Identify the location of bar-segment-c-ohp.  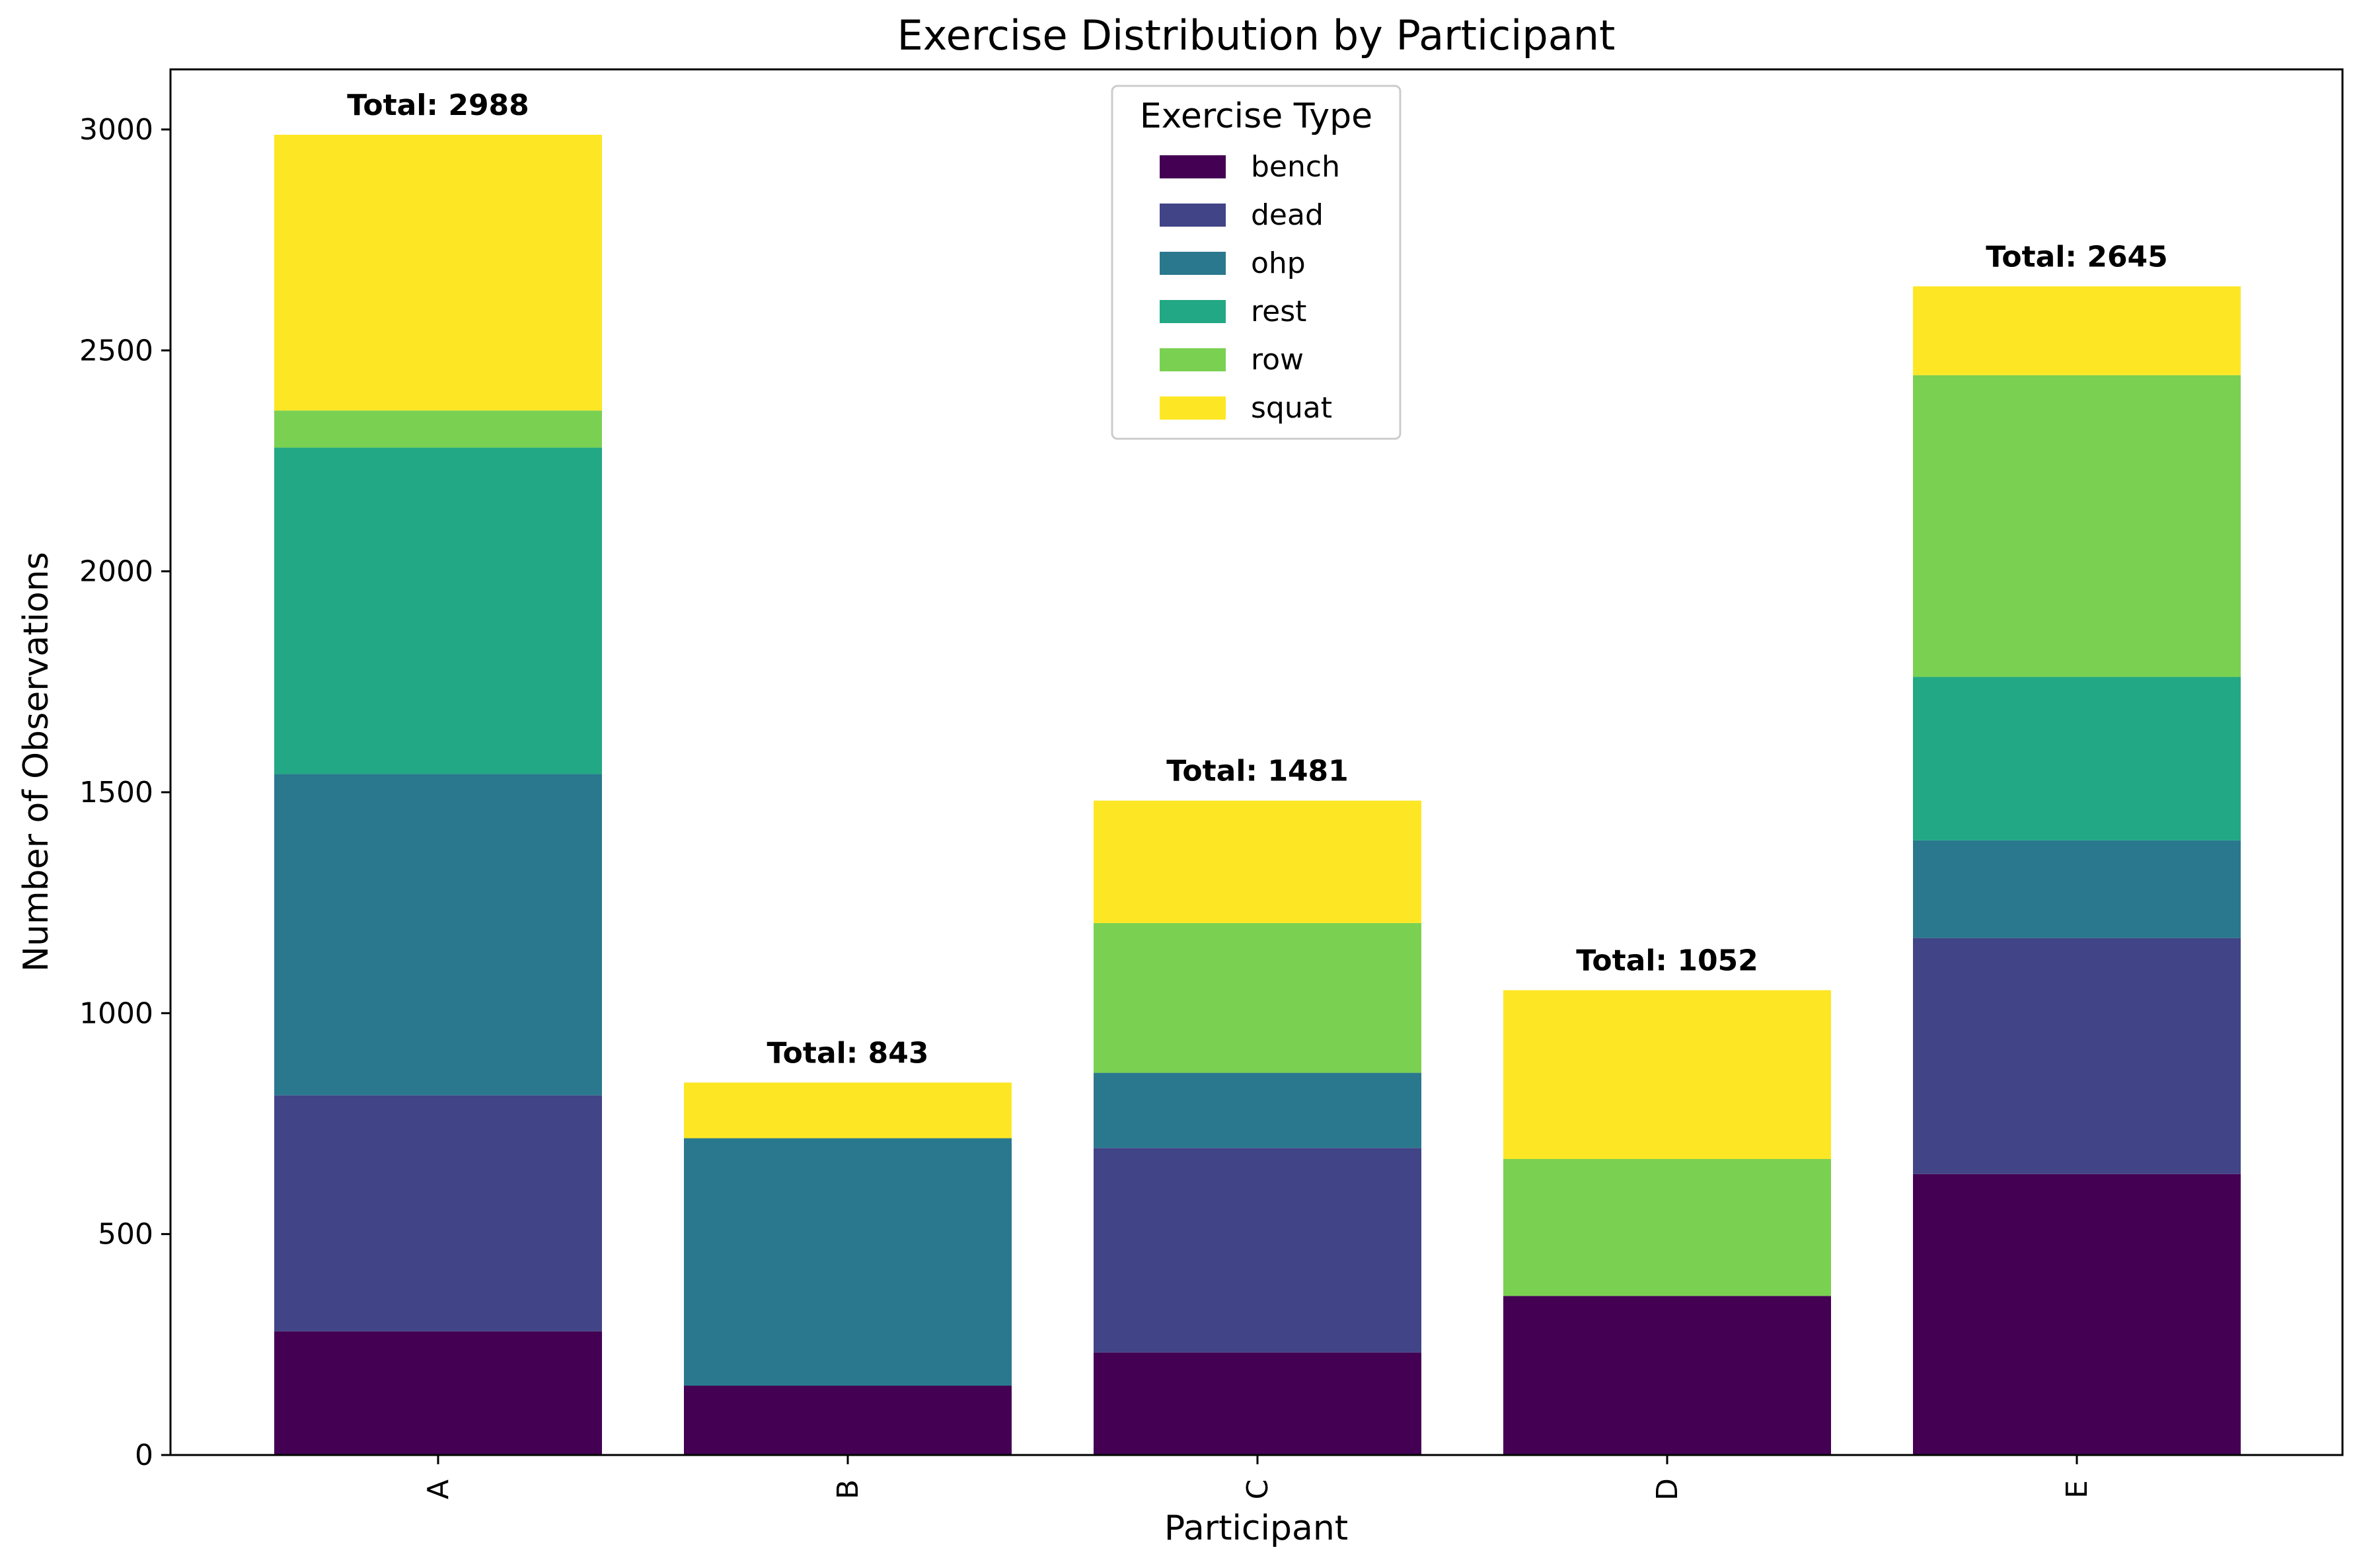
(1257, 1110).